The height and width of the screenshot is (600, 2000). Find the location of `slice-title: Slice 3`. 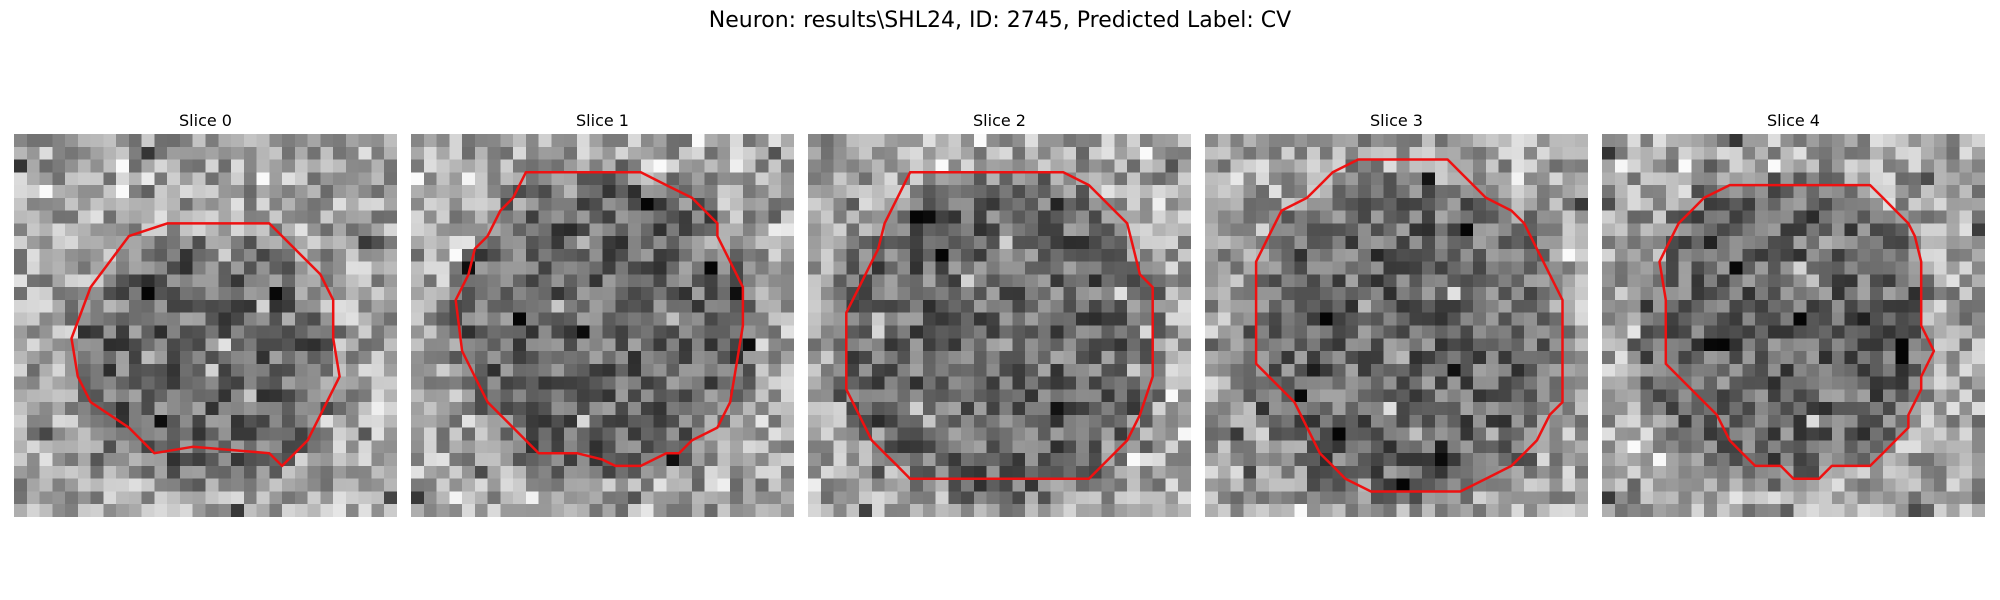

slice-title: Slice 3 is located at coordinates (1396, 120).